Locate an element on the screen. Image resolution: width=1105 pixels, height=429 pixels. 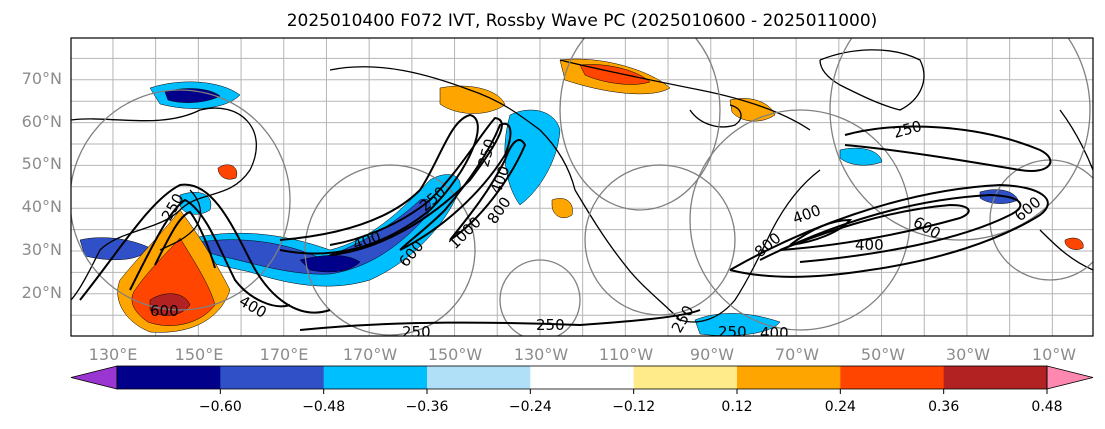
coast-alaska is located at coordinates (452, 128).